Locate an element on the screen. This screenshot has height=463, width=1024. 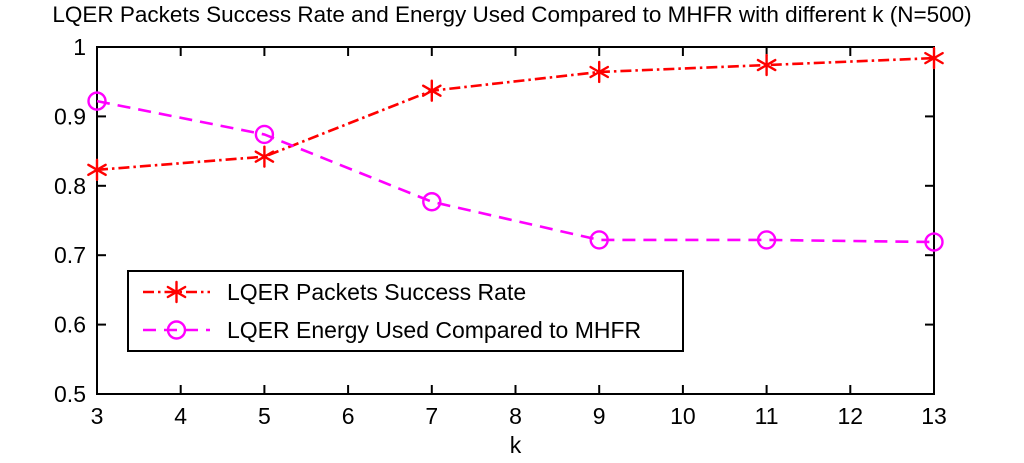
y-tick-label: 0.6 is located at coordinates (70, 325).